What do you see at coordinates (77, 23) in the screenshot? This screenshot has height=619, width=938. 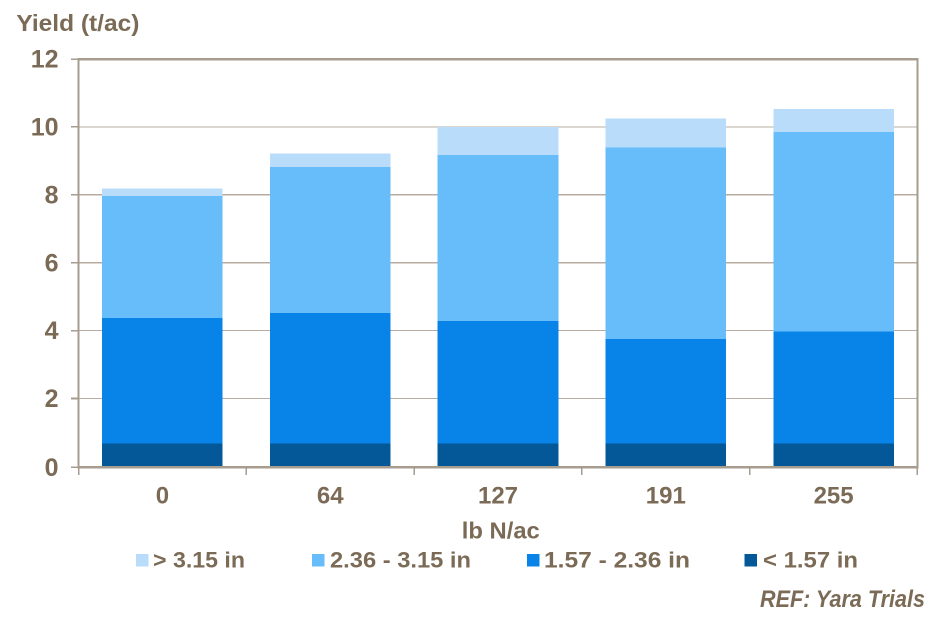 I see `svg-text: Yield (t/ac)` at bounding box center [77, 23].